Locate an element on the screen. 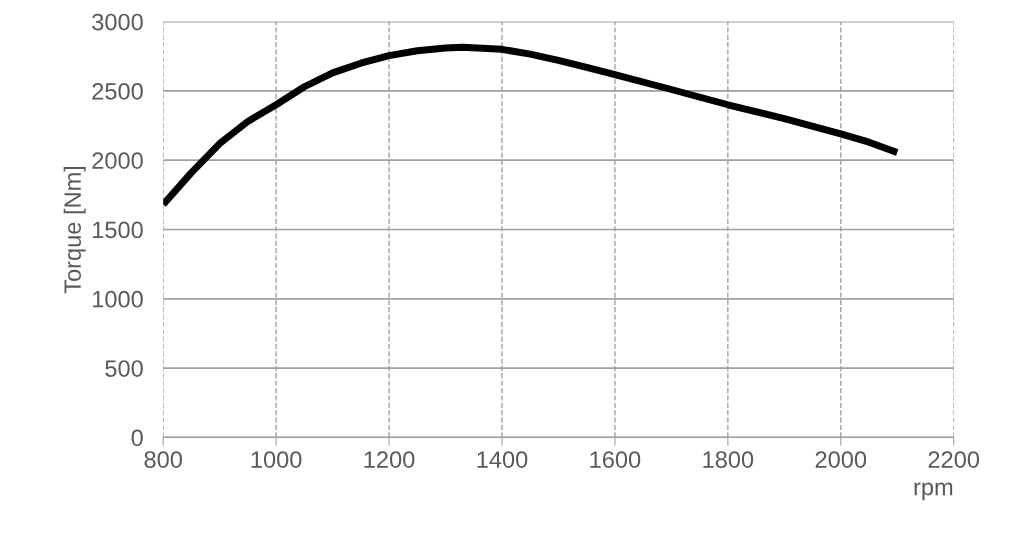 The image size is (1020, 540). y-tick-label: 2500 is located at coordinates (117, 91).